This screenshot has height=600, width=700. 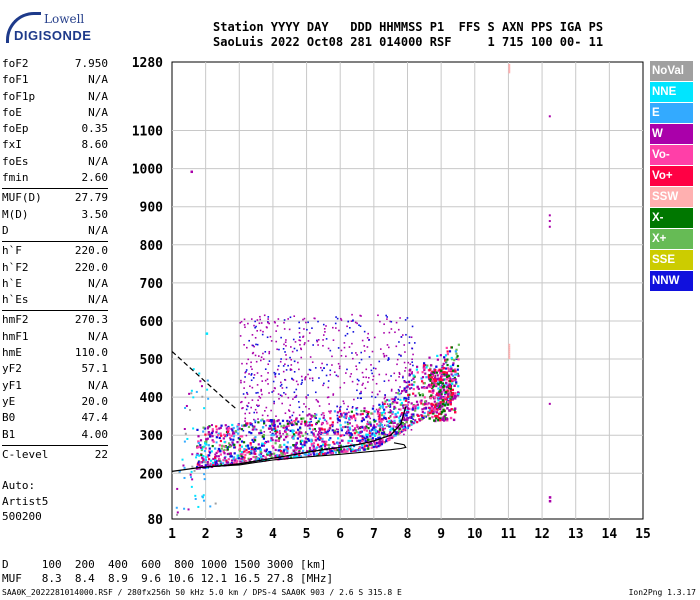 I want to click on param-value: N/A, so click(x=98, y=161).